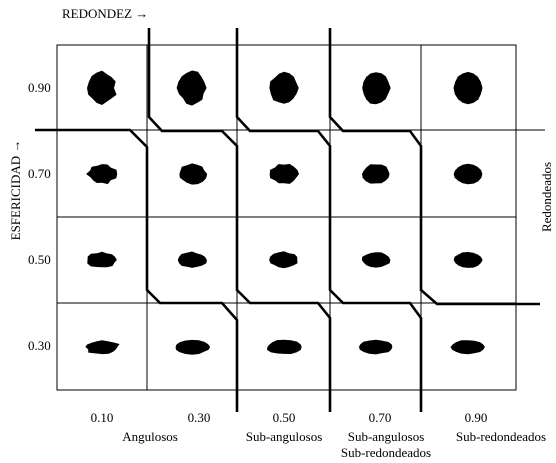 The height and width of the screenshot is (463, 556). I want to click on class-label: Angulosos, so click(150, 436).